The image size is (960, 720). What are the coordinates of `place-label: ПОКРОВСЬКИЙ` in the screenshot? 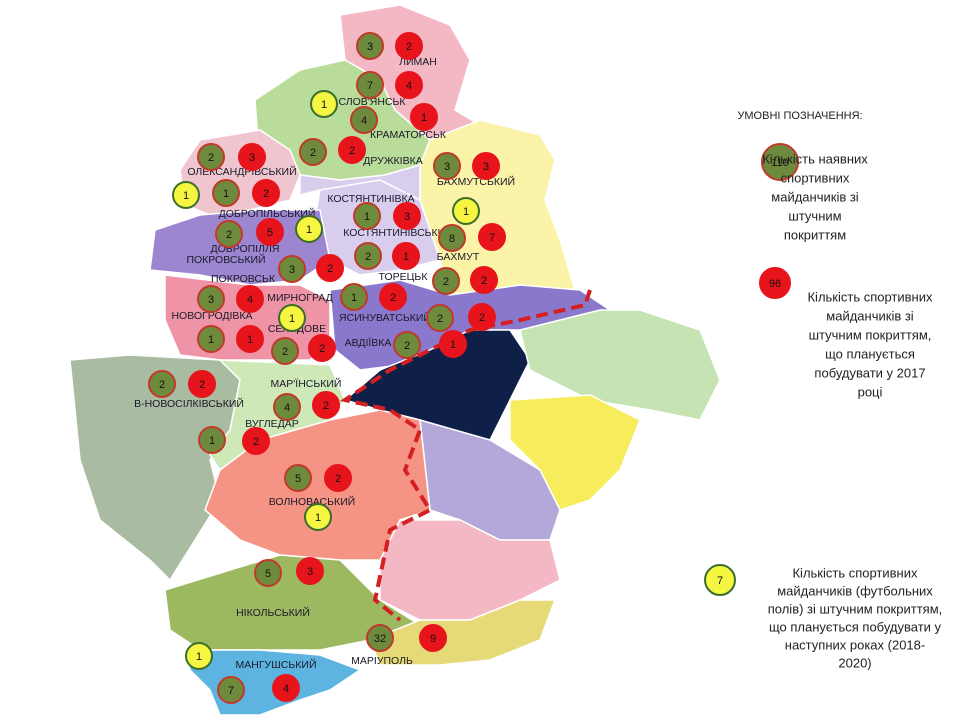 It's located at (225, 259).